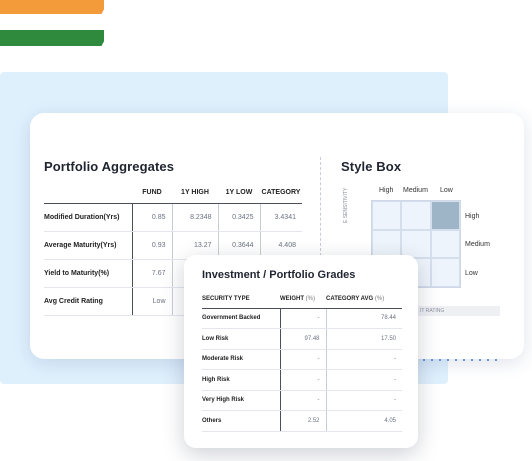 This screenshot has height=461, width=532. Describe the element at coordinates (109, 166) in the screenshot. I see `portfolio-aggregates-title: Portfolio Aggregates` at that location.